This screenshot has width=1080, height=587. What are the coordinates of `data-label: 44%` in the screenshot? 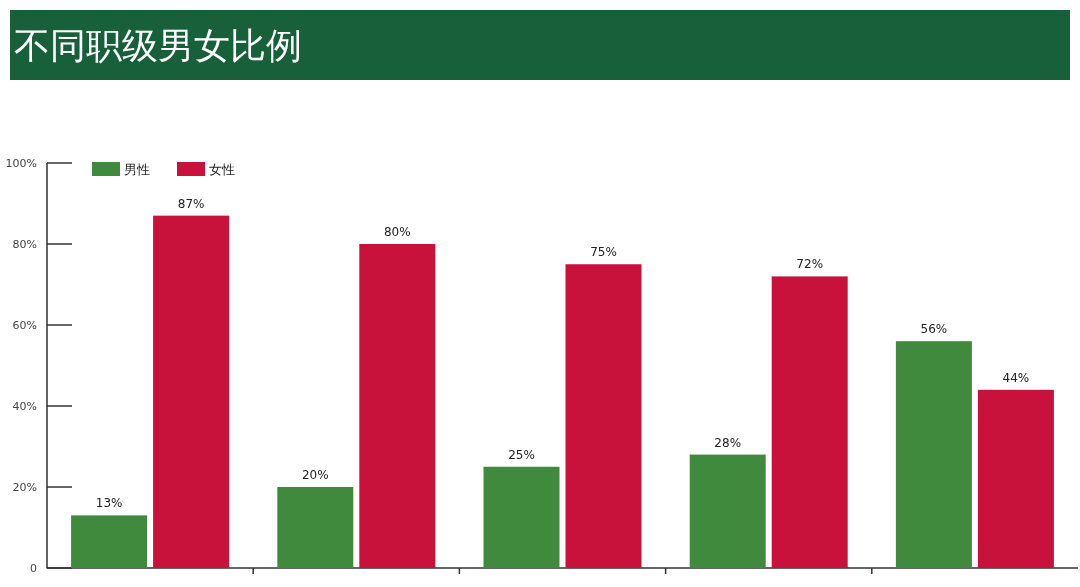 It's located at (1016, 377).